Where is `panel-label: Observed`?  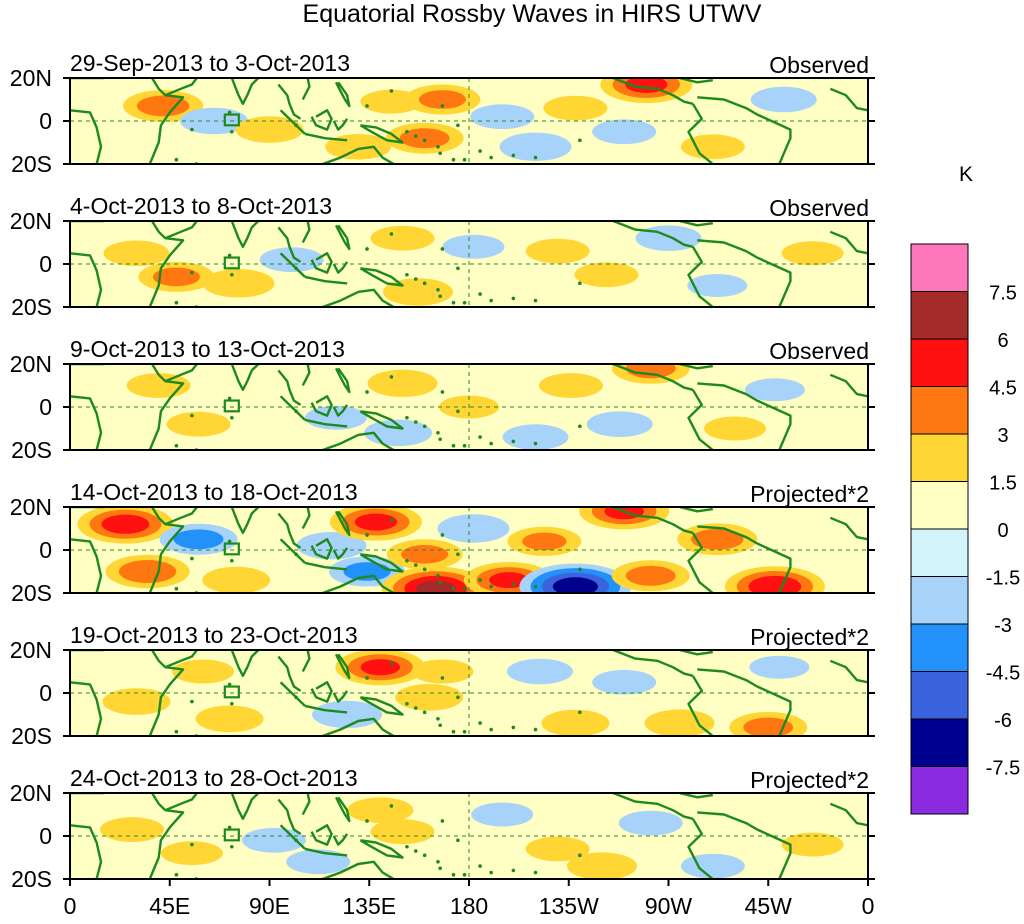
panel-label: Observed is located at coordinates (819, 208).